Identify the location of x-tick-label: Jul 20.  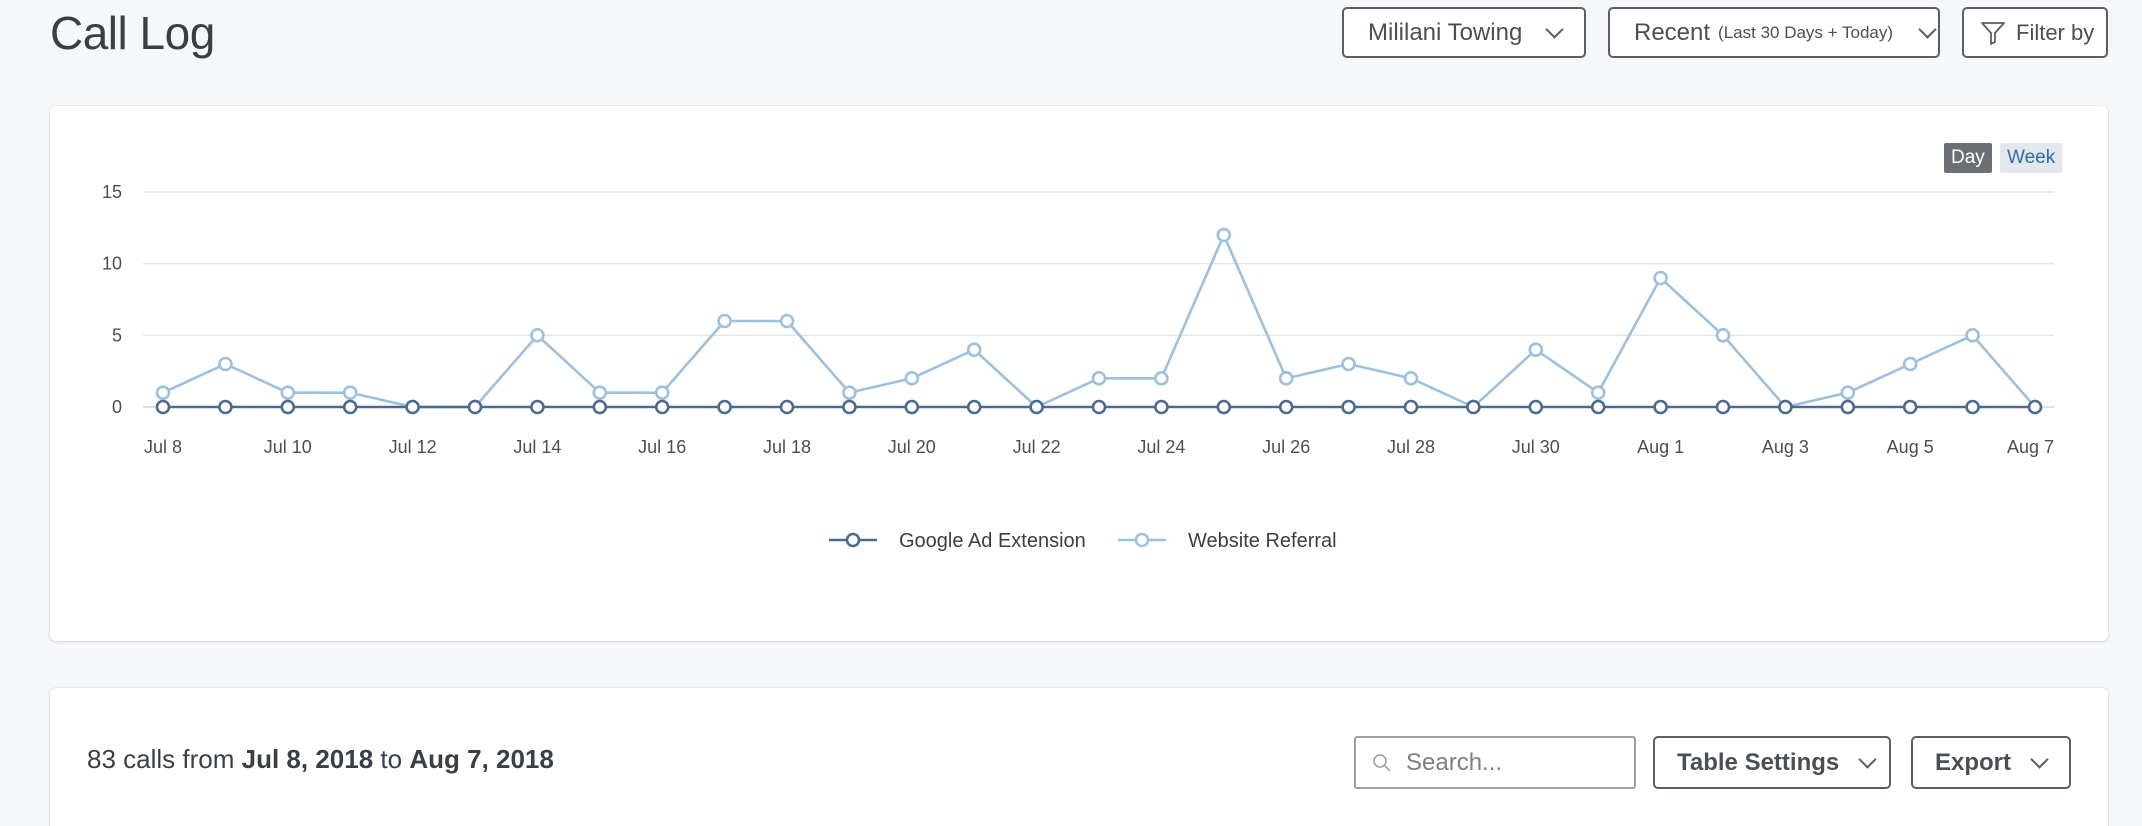
(912, 447).